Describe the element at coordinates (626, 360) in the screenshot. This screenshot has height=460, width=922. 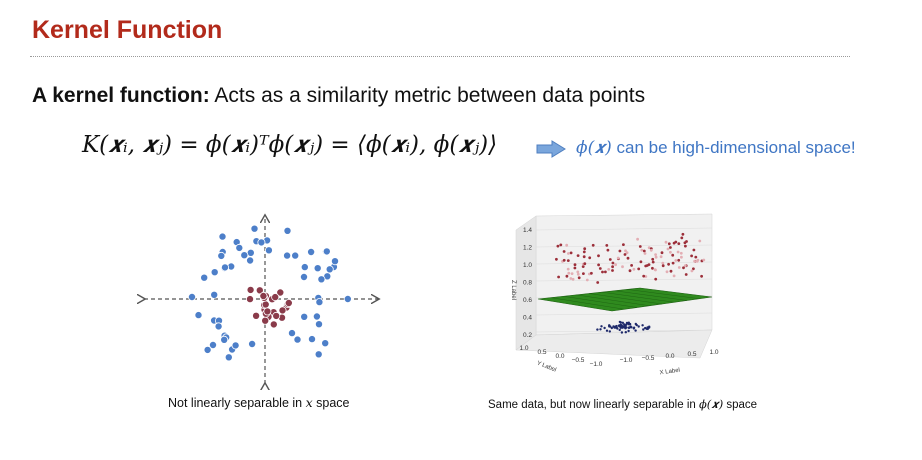
I see `x-tick-label: −1.0` at that location.